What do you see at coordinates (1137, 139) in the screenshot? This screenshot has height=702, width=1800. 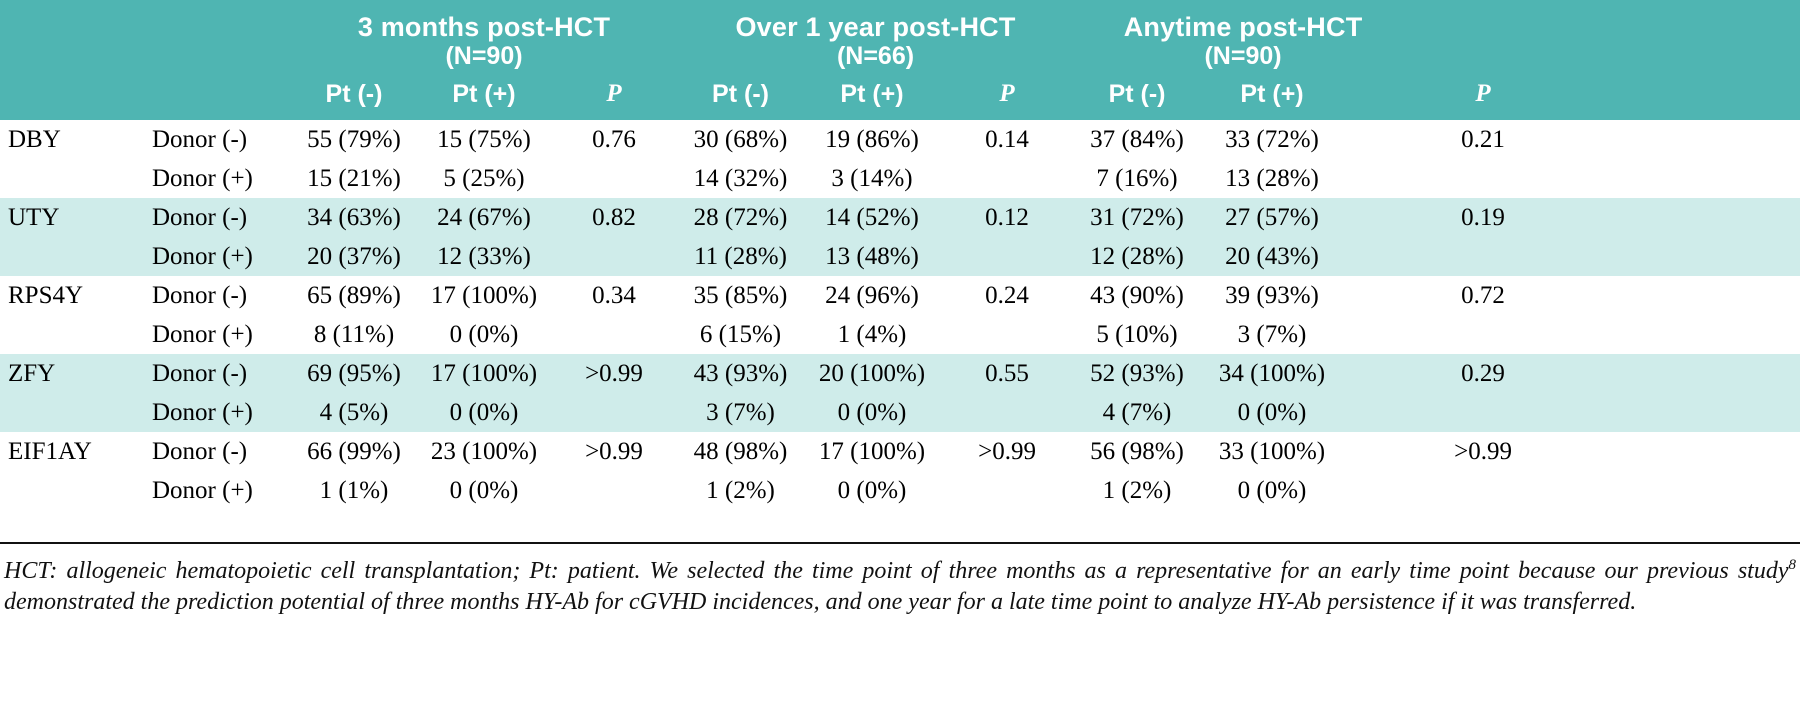 I see `count-cell: 37 (84%)` at bounding box center [1137, 139].